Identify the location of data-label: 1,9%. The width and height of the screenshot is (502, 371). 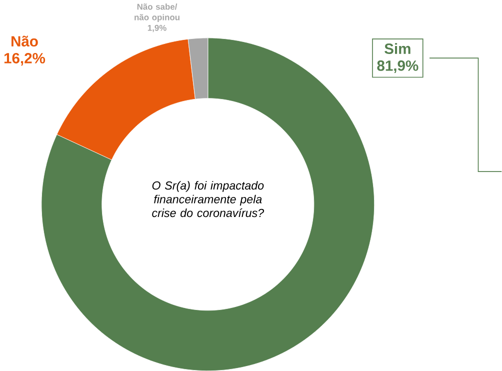
(157, 28).